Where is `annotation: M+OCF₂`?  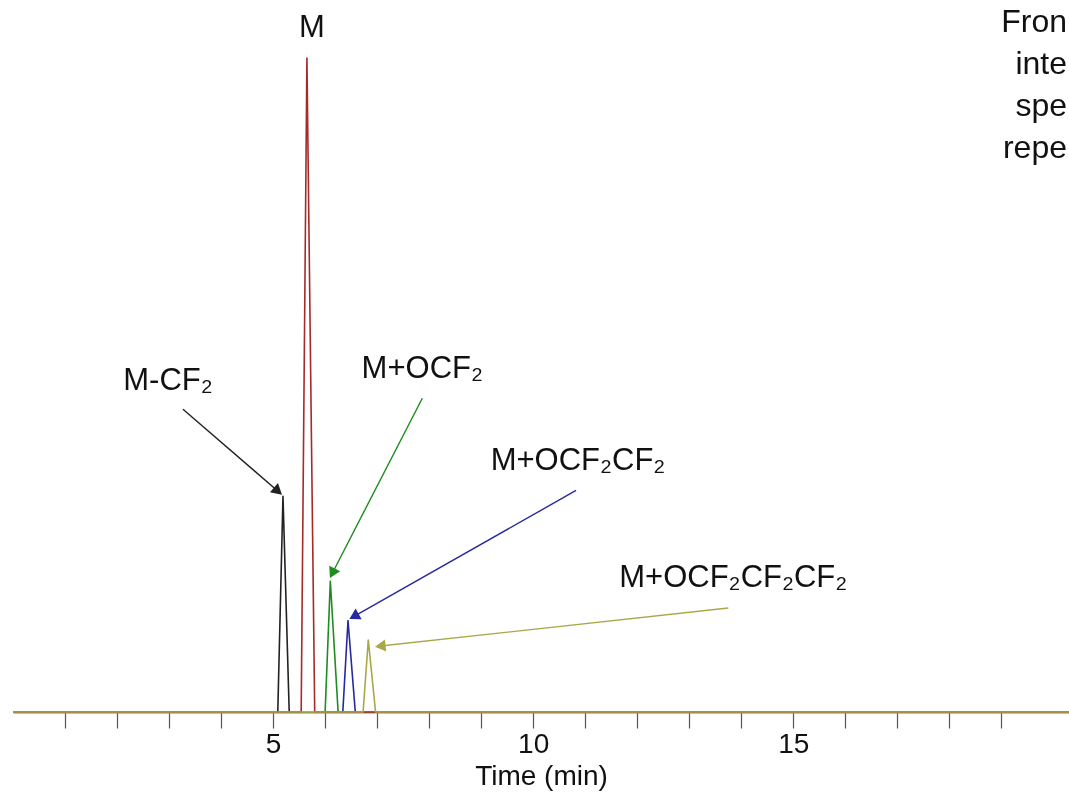
annotation: M+OCF₂ is located at coordinates (422, 368).